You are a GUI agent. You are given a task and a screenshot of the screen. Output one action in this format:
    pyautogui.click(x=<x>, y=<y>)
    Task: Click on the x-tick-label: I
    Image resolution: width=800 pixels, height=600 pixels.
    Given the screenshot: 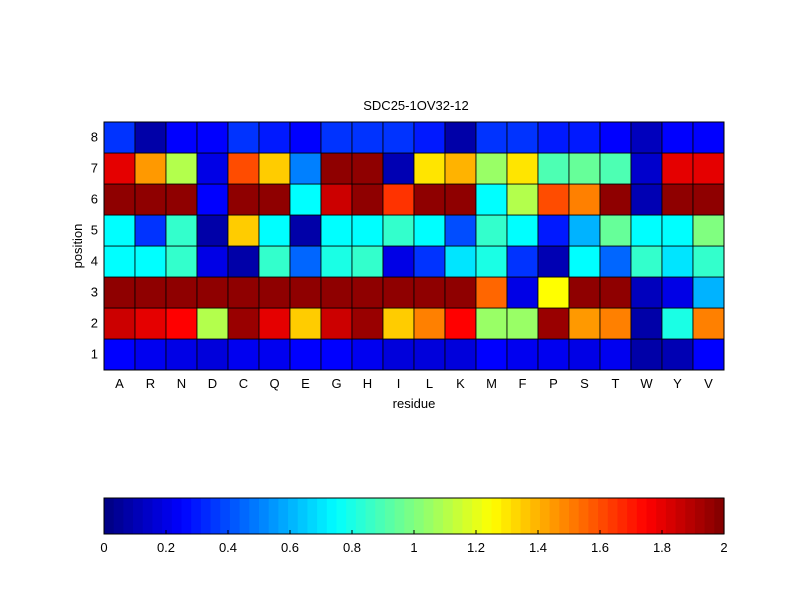 What is the action you would take?
    pyautogui.click(x=399, y=383)
    